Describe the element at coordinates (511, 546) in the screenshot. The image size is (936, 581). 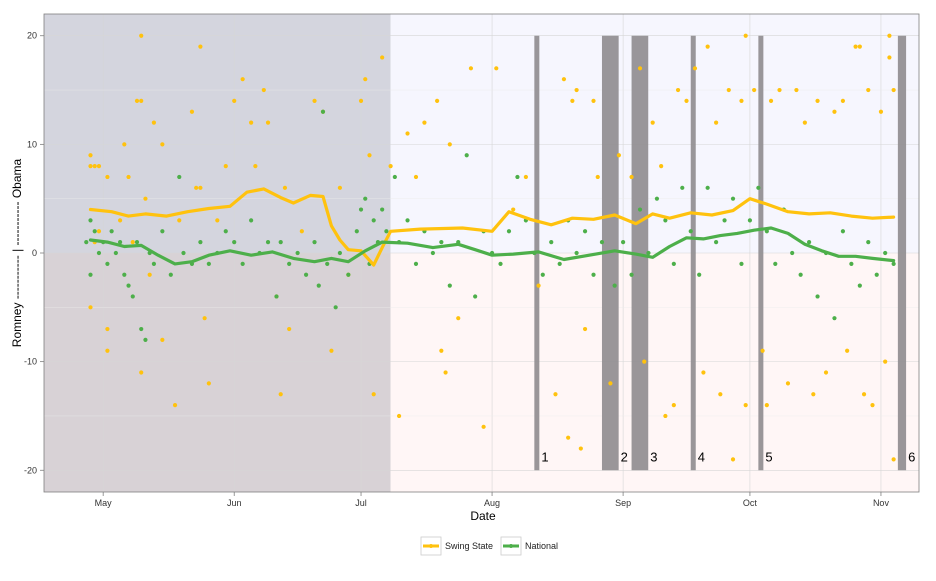
I see `legend-dot-national` at that location.